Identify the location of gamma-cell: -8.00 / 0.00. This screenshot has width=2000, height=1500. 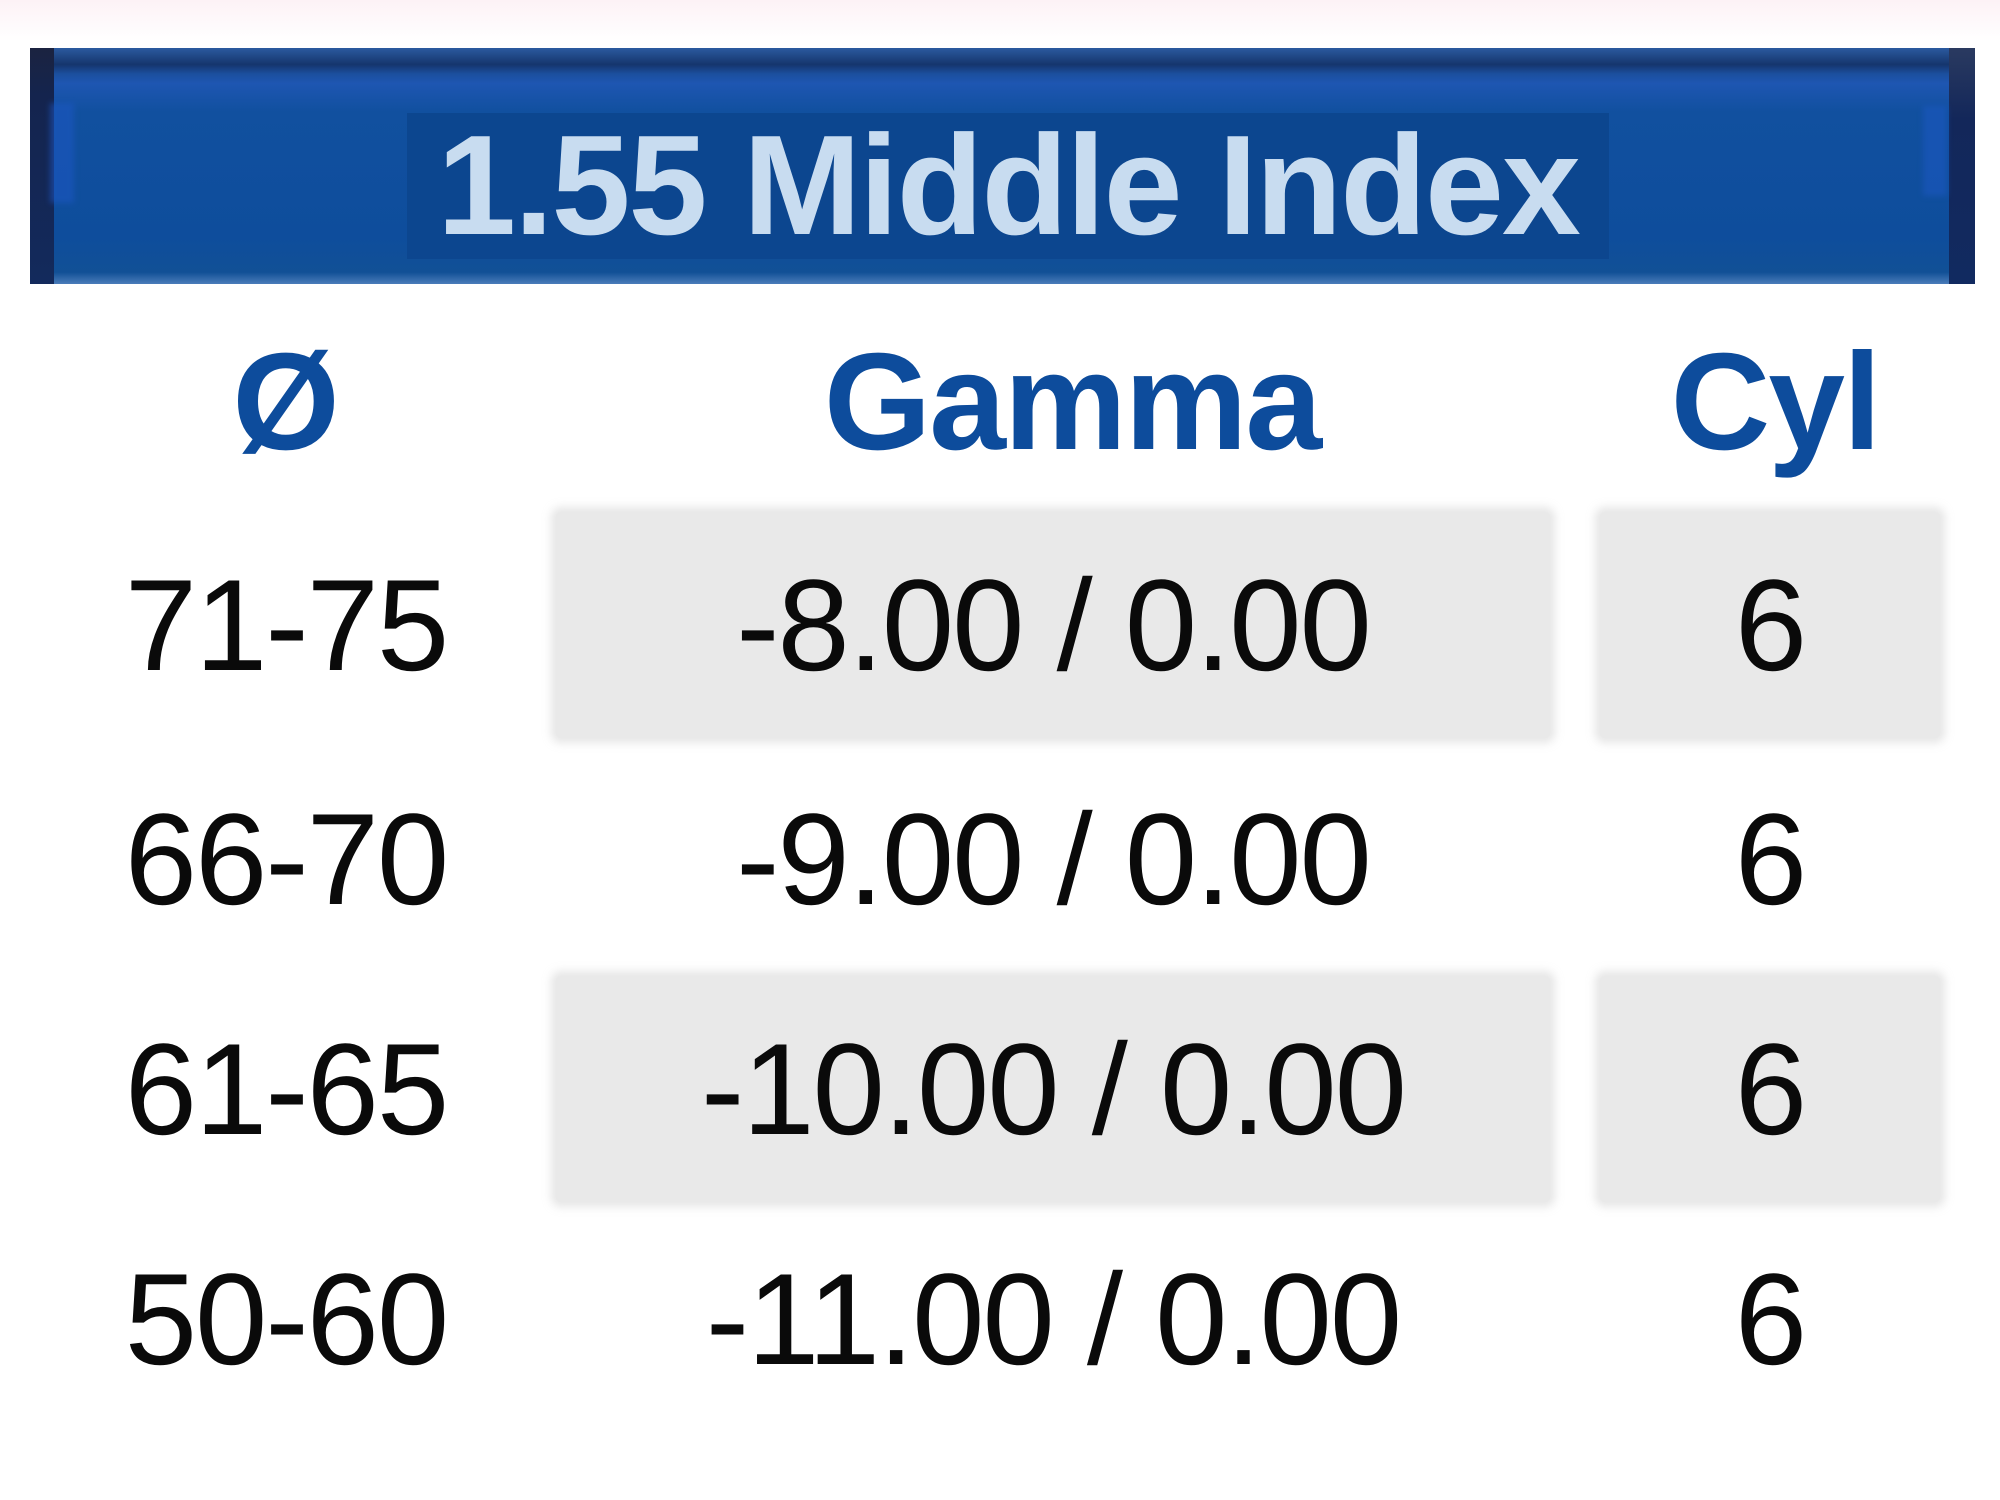
(1053, 625).